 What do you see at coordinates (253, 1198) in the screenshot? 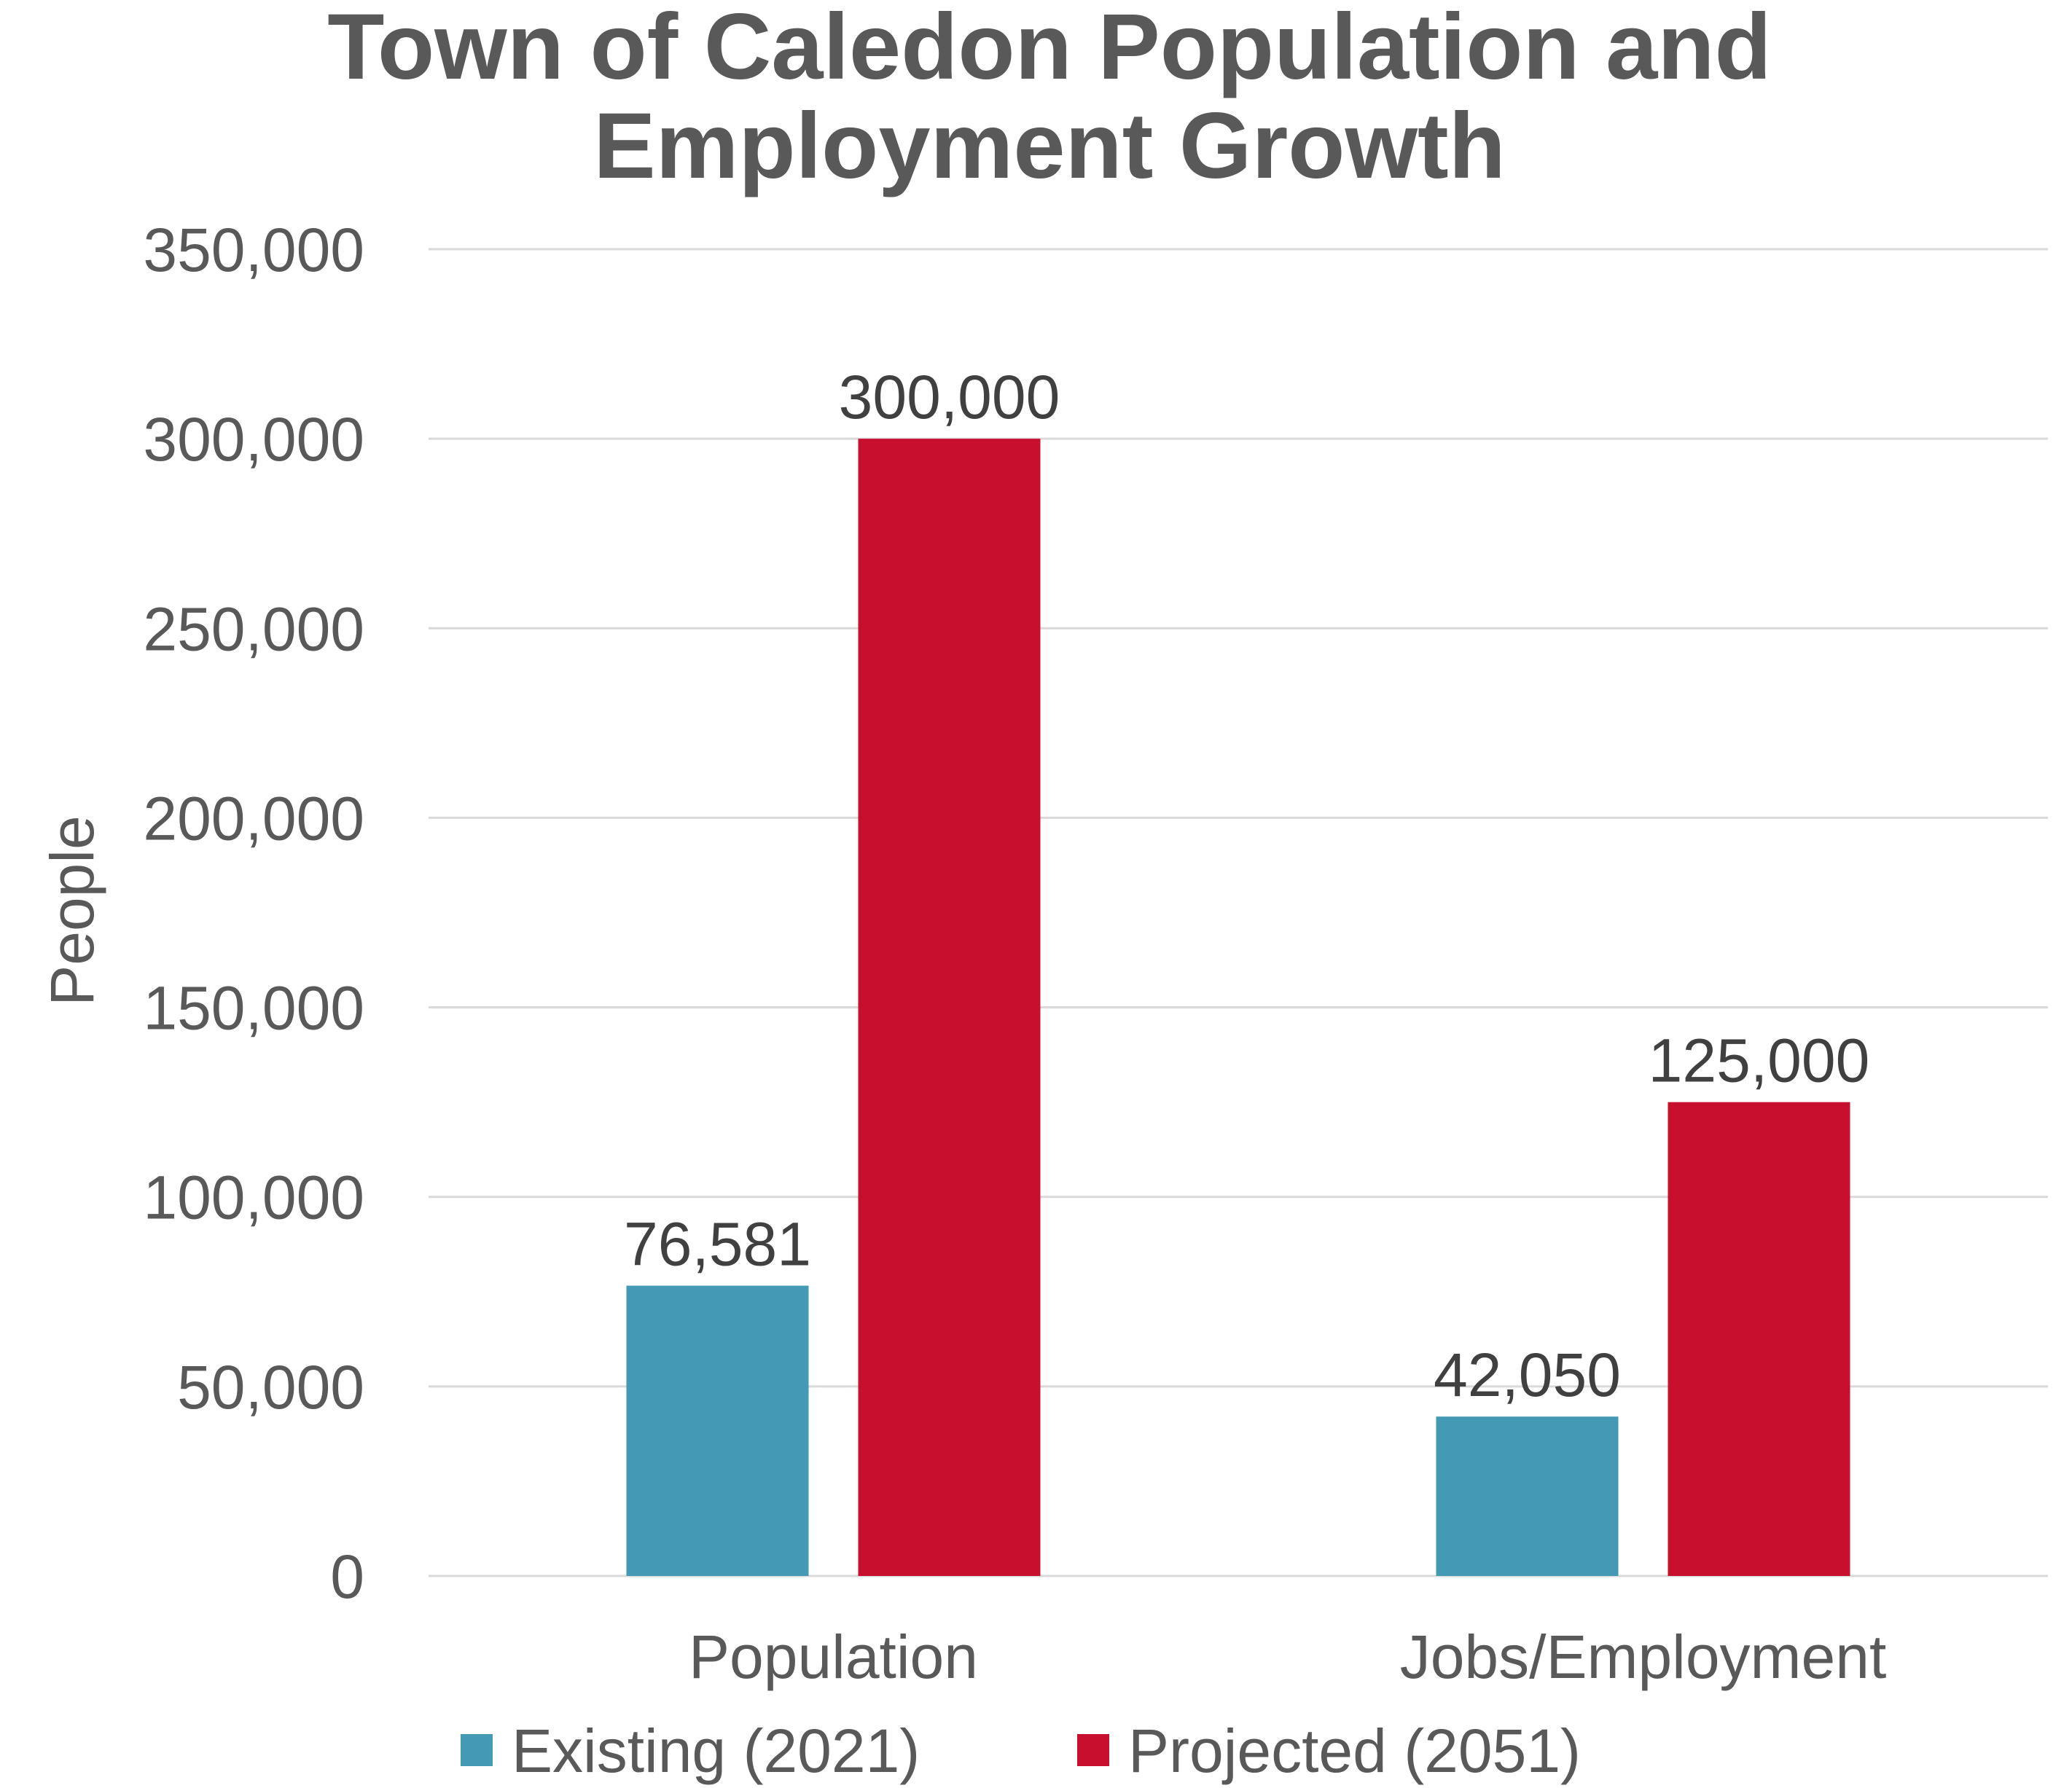
I see `y-tick-label: 100,000` at bounding box center [253, 1198].